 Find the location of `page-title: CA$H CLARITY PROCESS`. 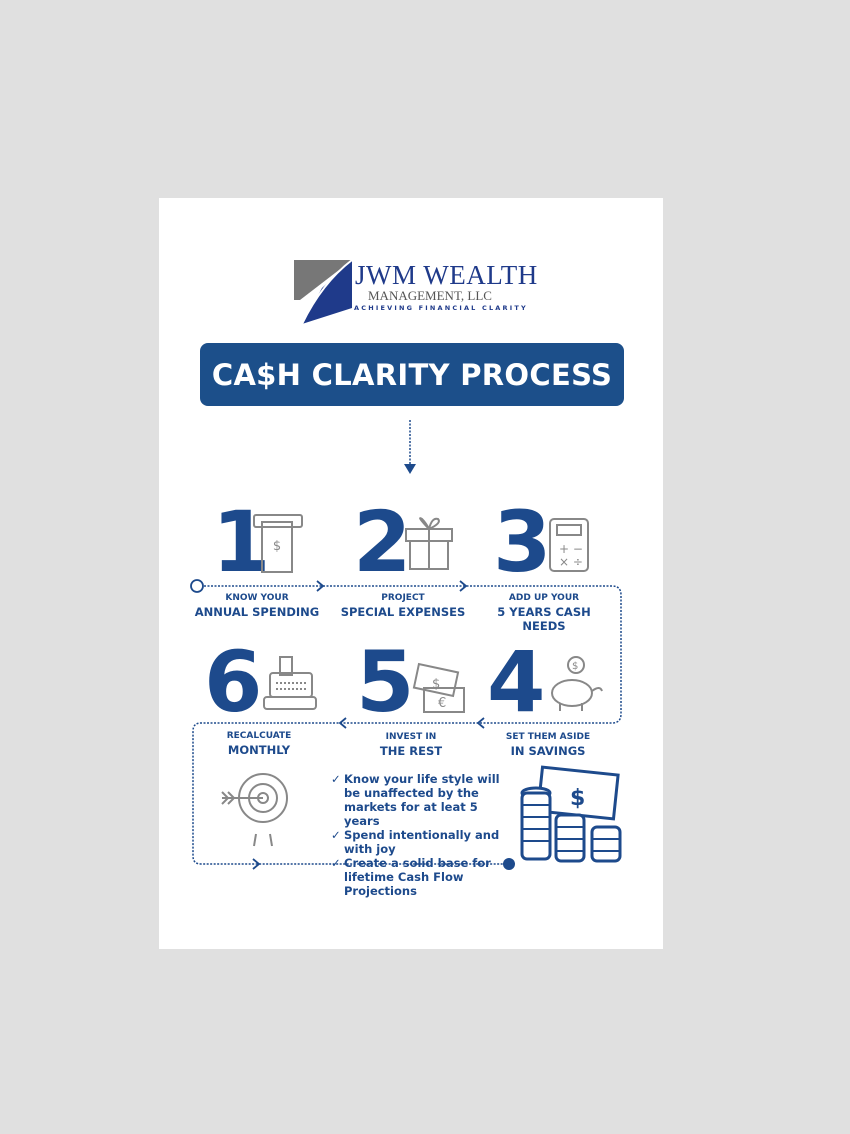

page-title: CA$H CLARITY PROCESS is located at coordinates (412, 374).